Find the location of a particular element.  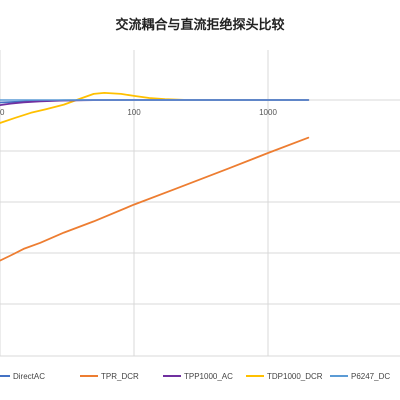

x-tick-label-2: 1000 is located at coordinates (268, 112).